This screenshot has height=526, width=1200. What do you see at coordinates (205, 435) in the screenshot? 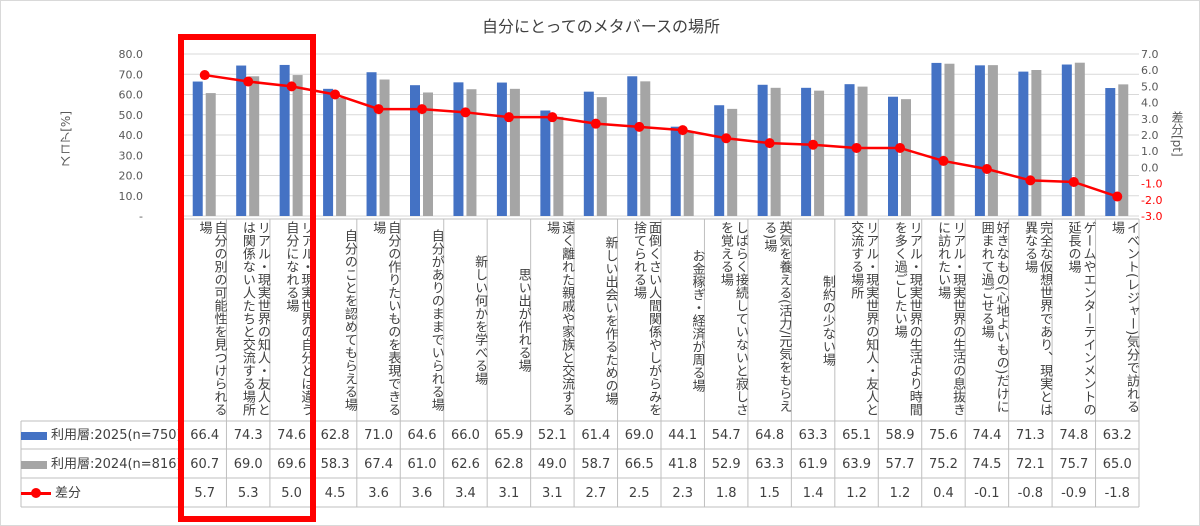
I see `table-cell: 66.4` at bounding box center [205, 435].